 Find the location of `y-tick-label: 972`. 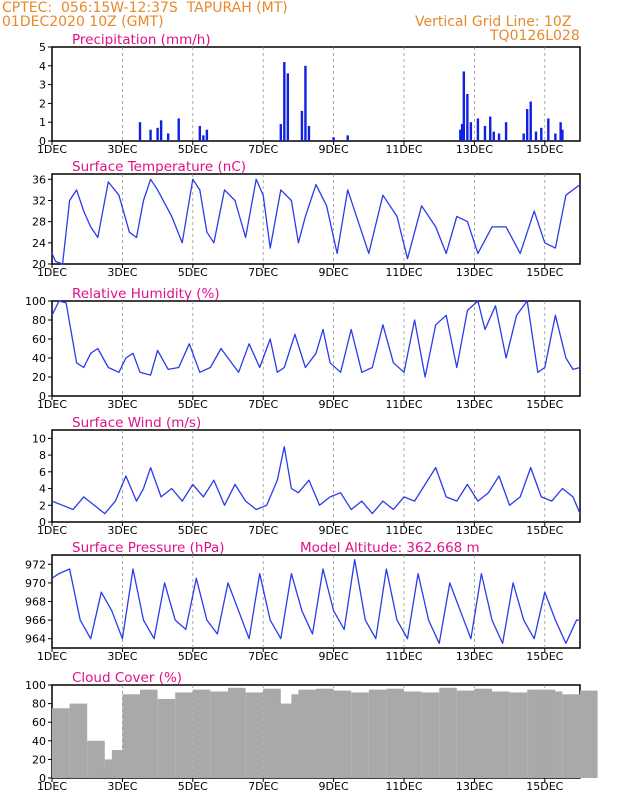

y-tick-label: 972 is located at coordinates (35, 564).